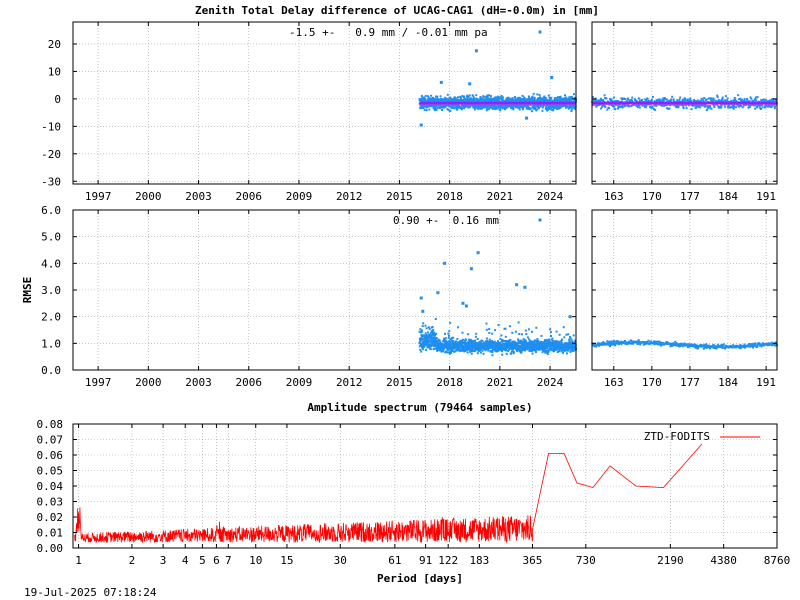  Describe the element at coordinates (500, 196) in the screenshot. I see `x-tick-label: 2021` at that location.